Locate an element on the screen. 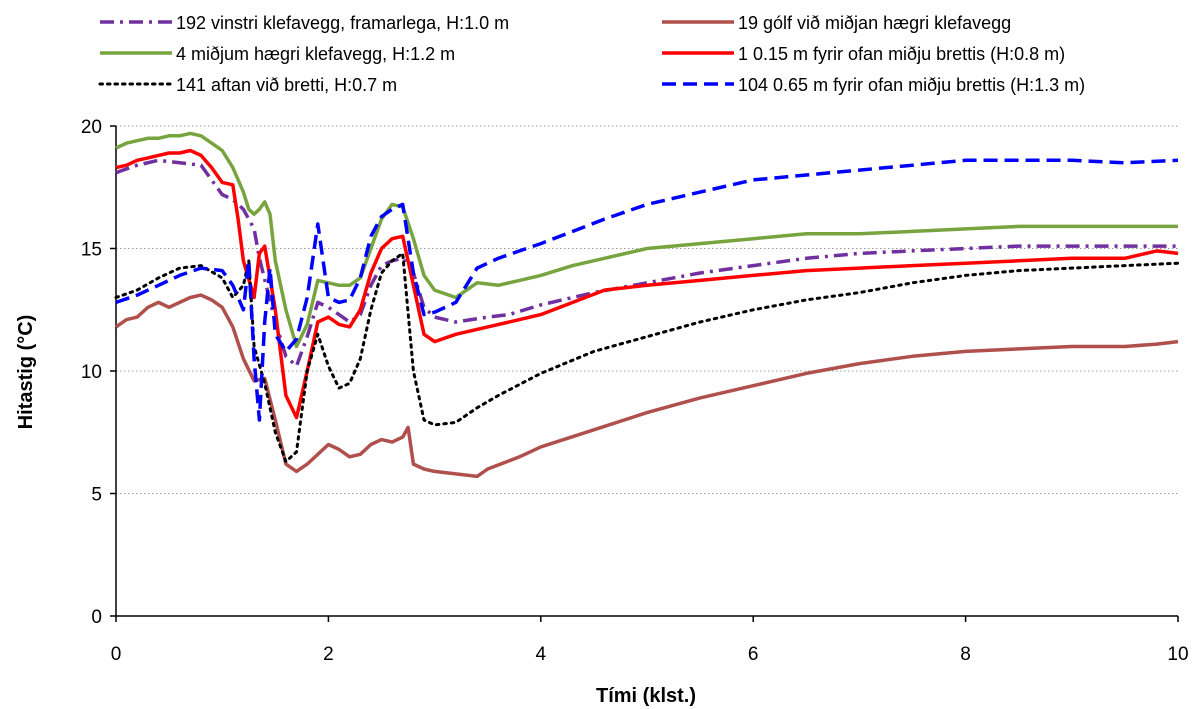  y-tick-label: 15 is located at coordinates (91, 250).